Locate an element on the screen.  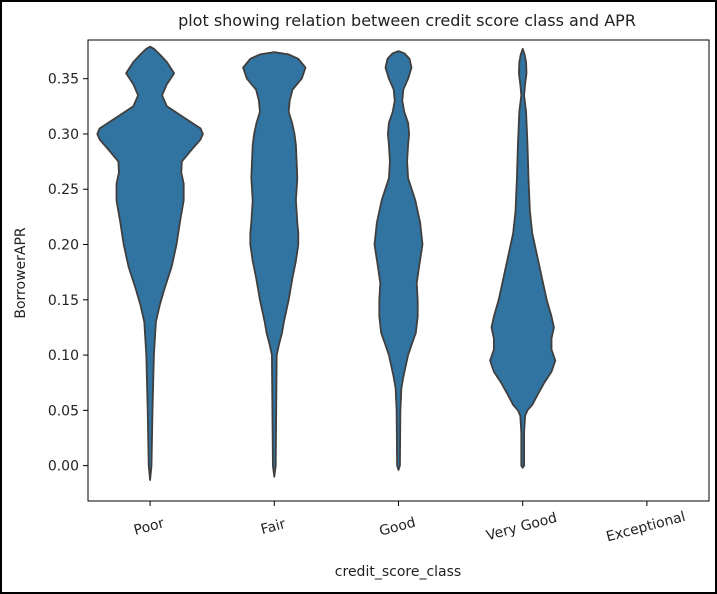
y-axis: 0.00 0.05 0.10 0.15 0.20 0.25 0.30 0.35 is located at coordinates (68, 273).